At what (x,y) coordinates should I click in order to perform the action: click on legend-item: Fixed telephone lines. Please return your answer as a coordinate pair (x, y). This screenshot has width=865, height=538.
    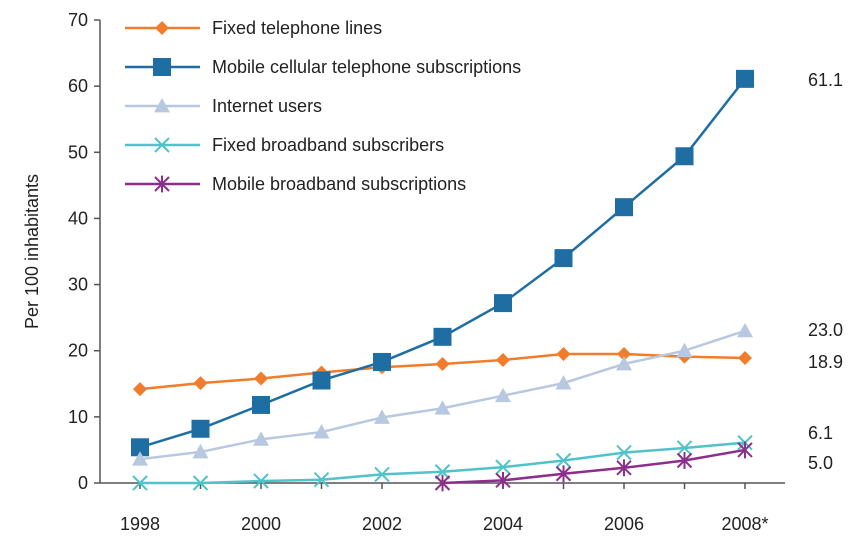
    Looking at the image, I should click on (253, 28).